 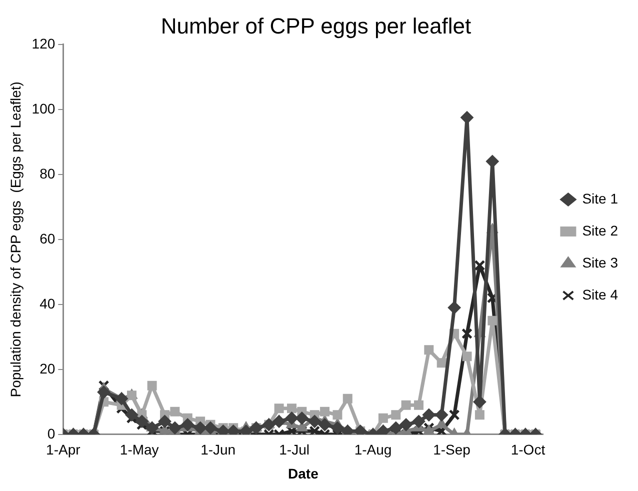 What do you see at coordinates (218, 450) in the screenshot?
I see `x-tick-label: 1-Jun` at bounding box center [218, 450].